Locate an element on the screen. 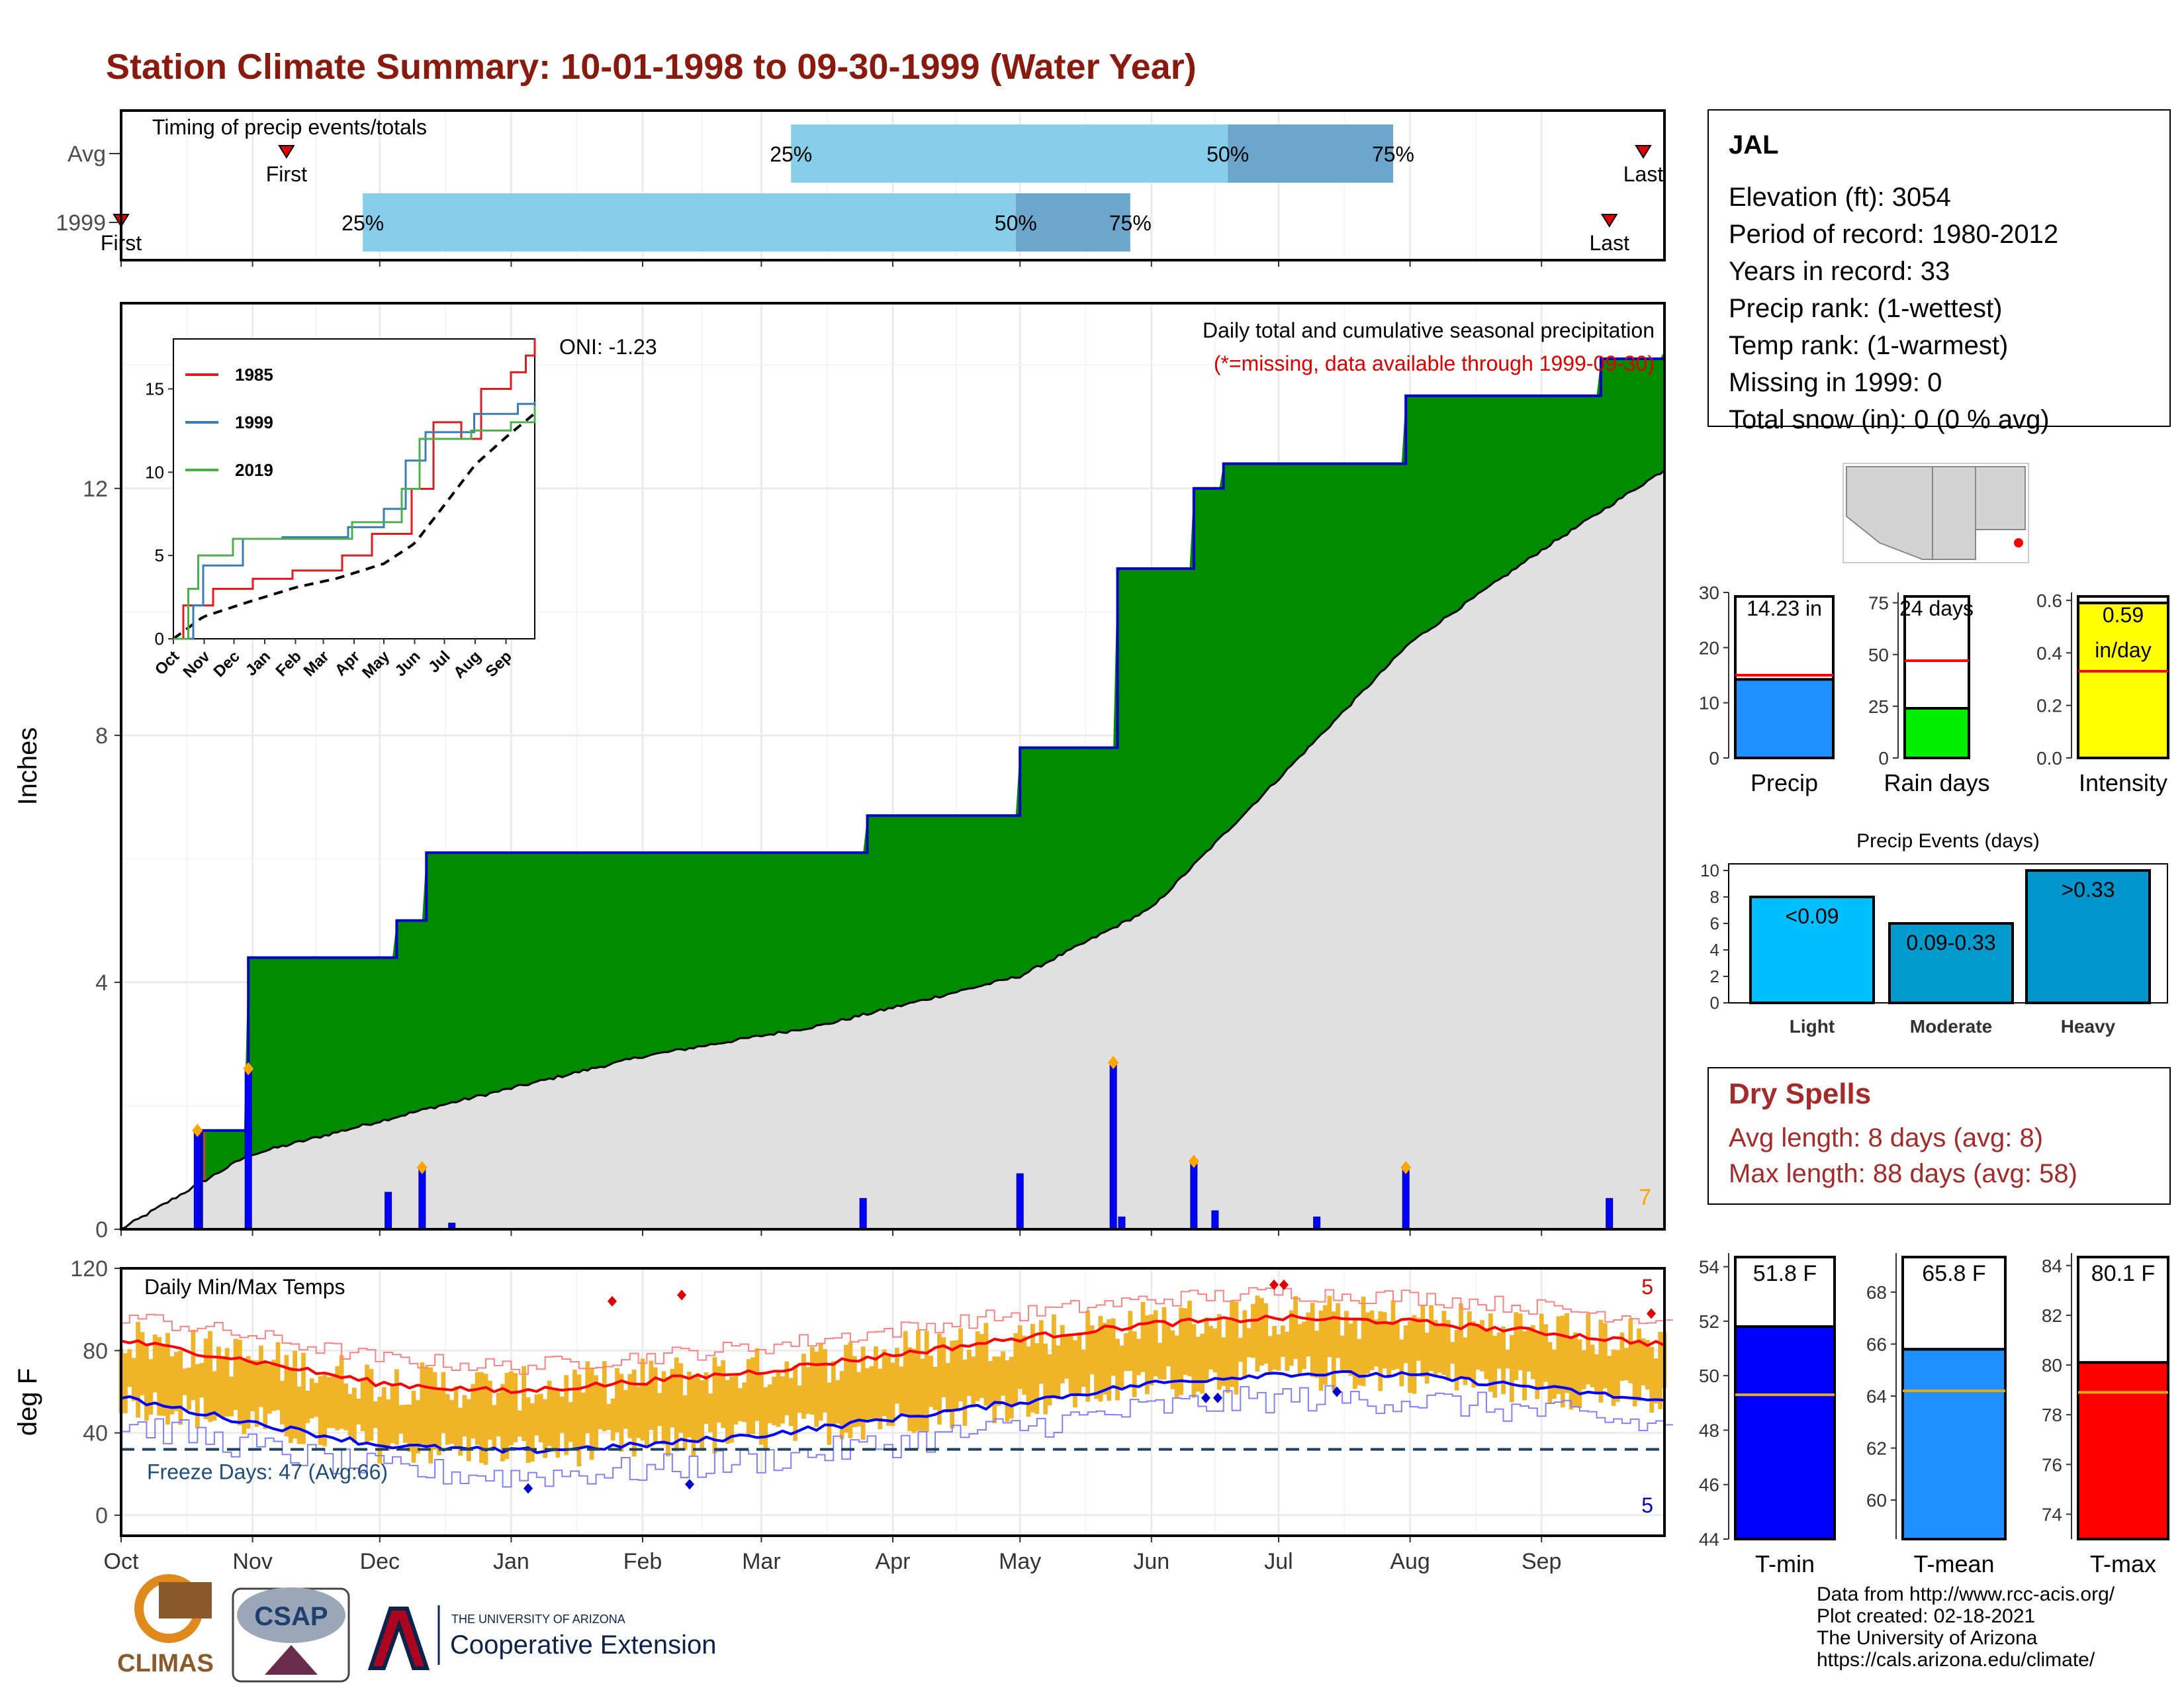 This screenshot has width=2184, height=1688. inset-legend-label: 2019 is located at coordinates (254, 470).